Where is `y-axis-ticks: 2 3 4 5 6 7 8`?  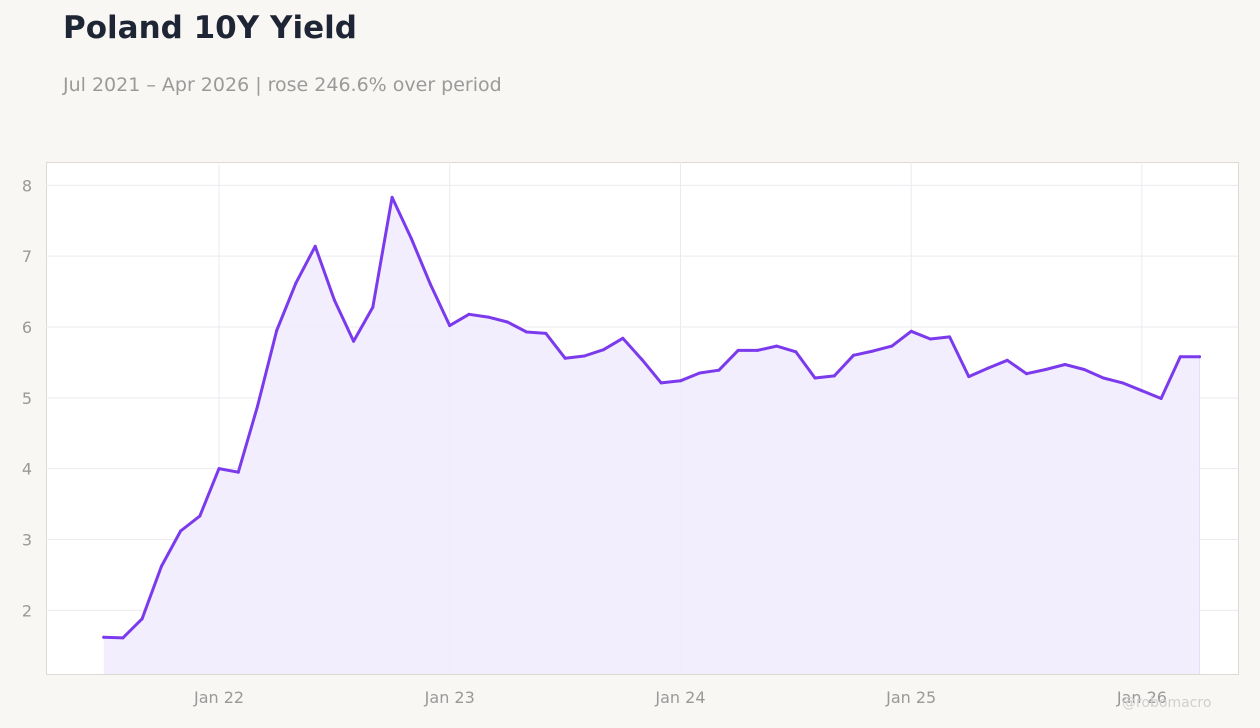 y-axis-ticks: 2 3 4 5 6 7 8 is located at coordinates (27, 398).